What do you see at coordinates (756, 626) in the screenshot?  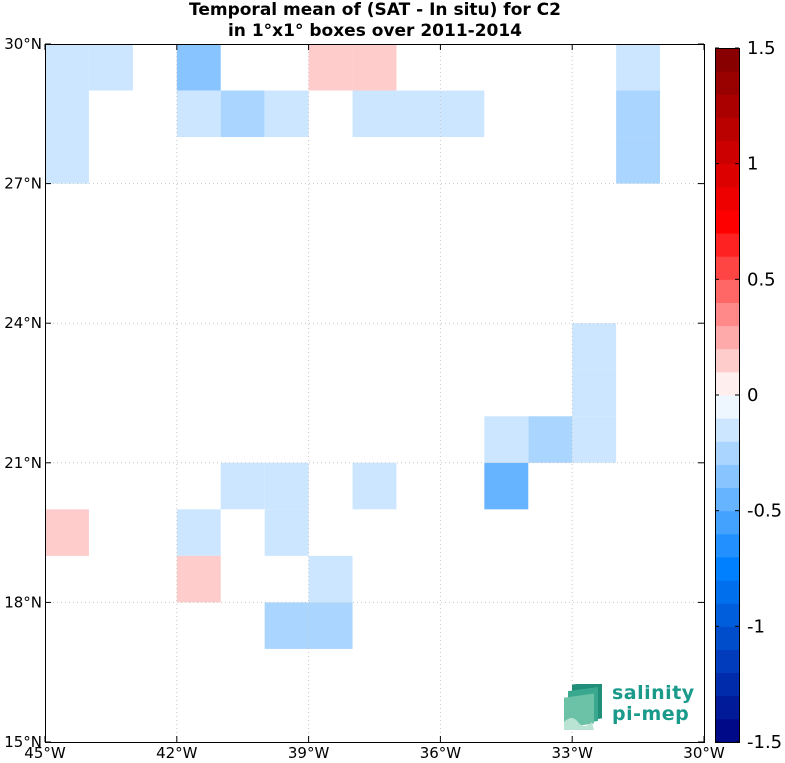 I see `colorbar-tick-label: -1` at bounding box center [756, 626].